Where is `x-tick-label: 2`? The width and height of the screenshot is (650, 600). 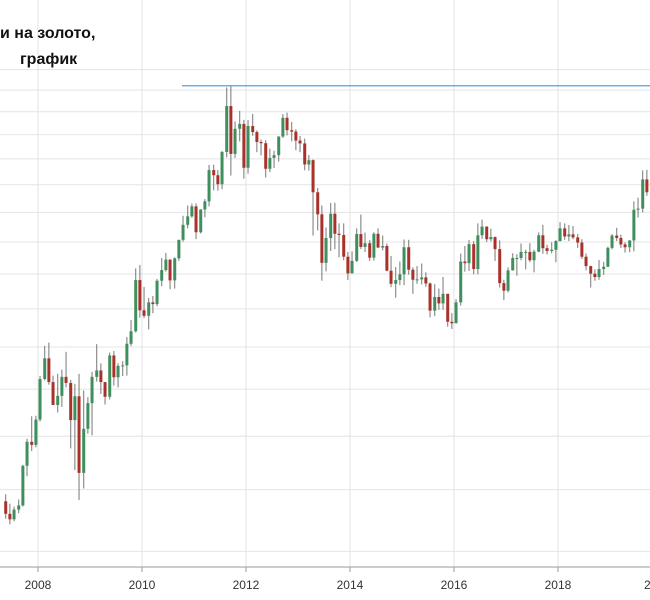 x-tick-label: 2 is located at coordinates (647, 585).